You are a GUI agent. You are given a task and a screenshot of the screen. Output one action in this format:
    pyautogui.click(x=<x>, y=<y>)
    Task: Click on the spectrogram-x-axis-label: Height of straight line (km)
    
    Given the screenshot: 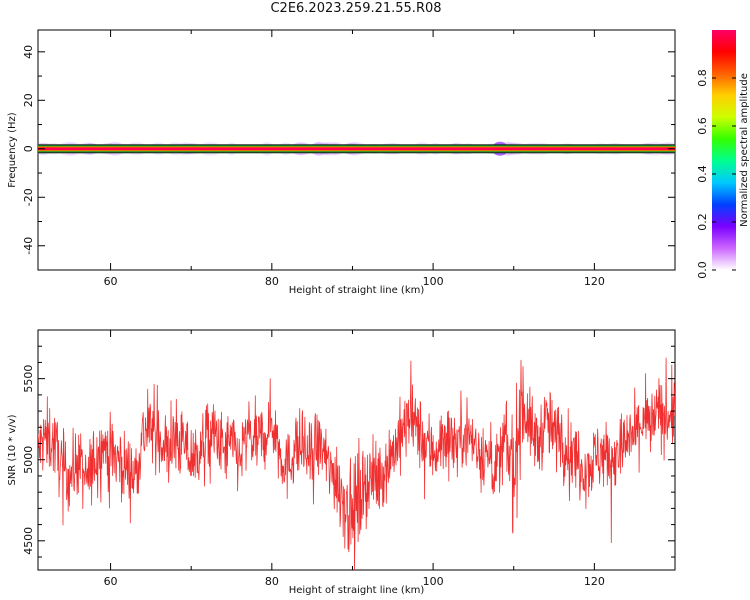 What is the action you would take?
    pyautogui.click(x=357, y=290)
    